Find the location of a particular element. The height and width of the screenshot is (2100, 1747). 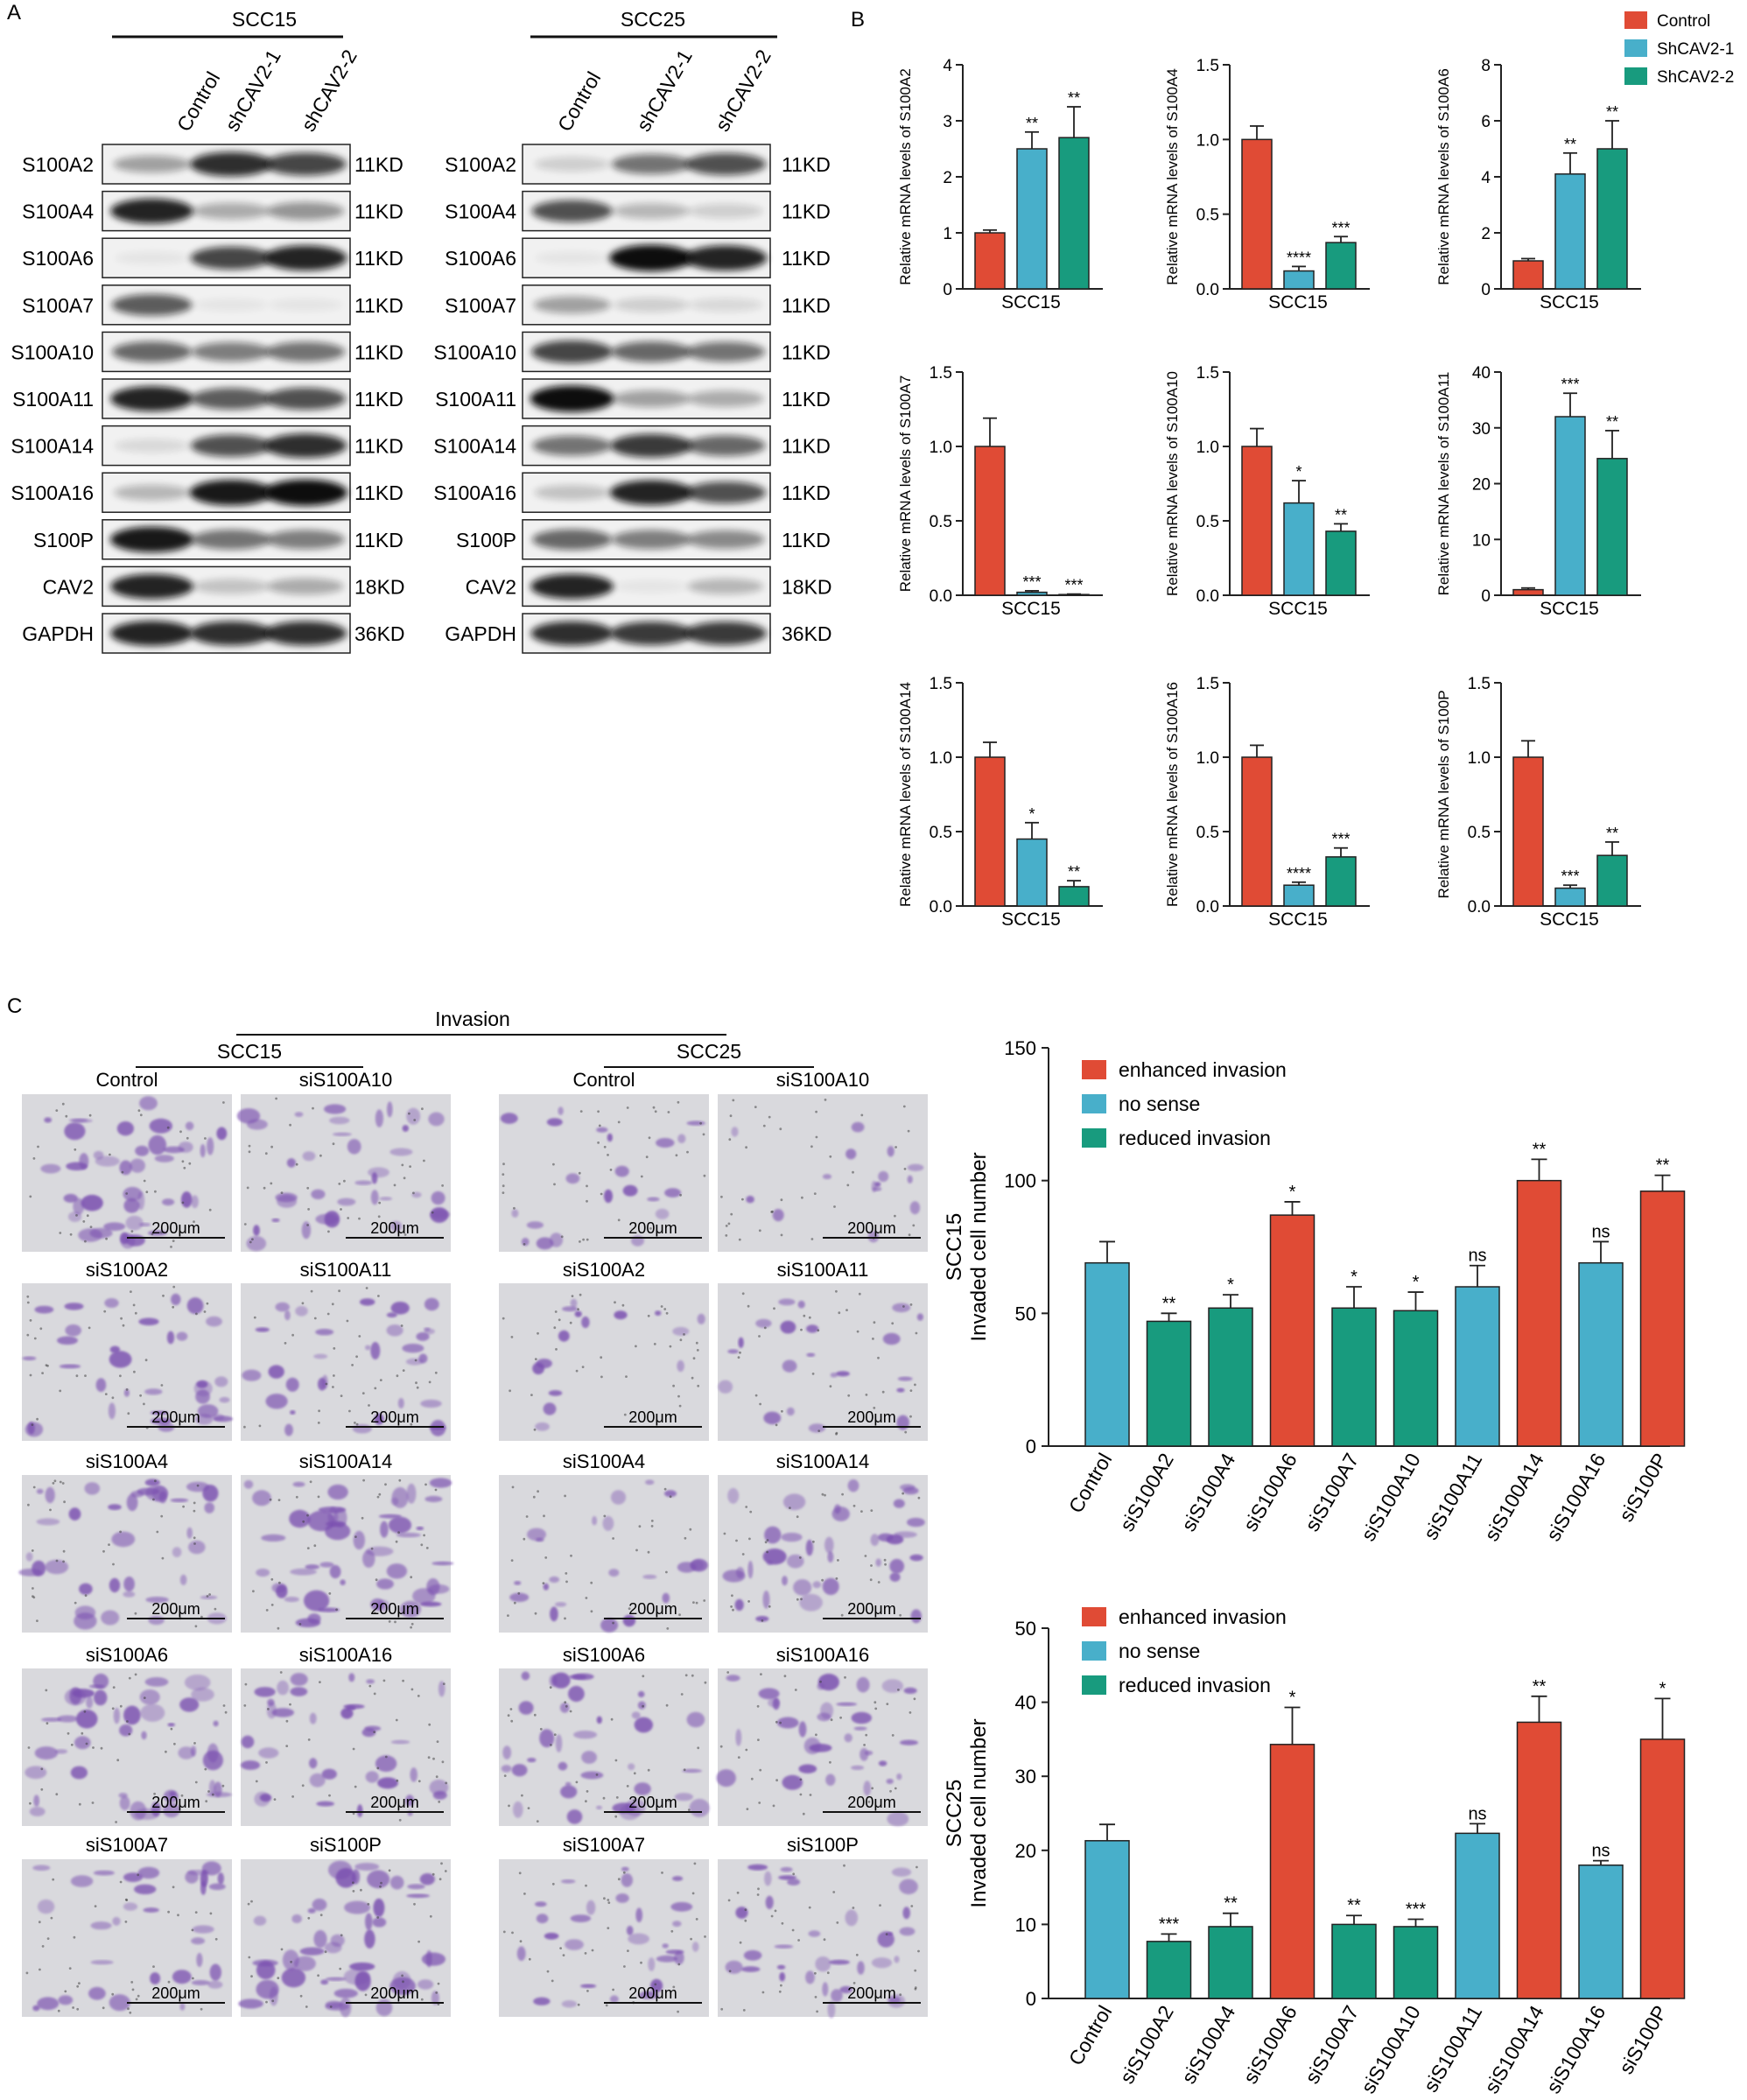

micrograph-background is located at coordinates (823, 1173).